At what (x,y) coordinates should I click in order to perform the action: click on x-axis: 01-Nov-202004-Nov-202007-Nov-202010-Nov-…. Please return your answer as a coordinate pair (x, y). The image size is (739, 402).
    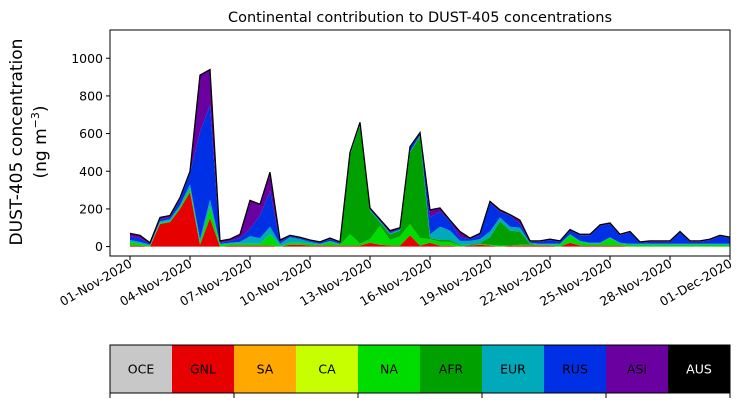
    Looking at the image, I should click on (396, 282).